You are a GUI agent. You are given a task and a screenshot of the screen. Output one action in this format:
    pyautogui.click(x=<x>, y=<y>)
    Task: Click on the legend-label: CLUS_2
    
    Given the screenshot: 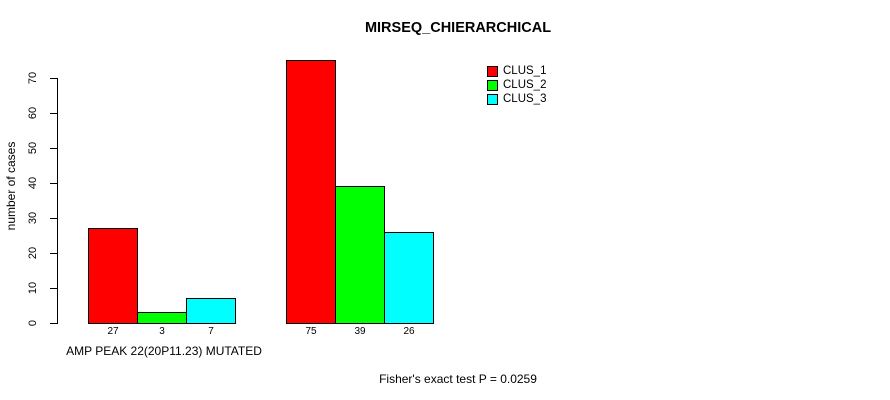 What is the action you would take?
    pyautogui.click(x=525, y=85)
    